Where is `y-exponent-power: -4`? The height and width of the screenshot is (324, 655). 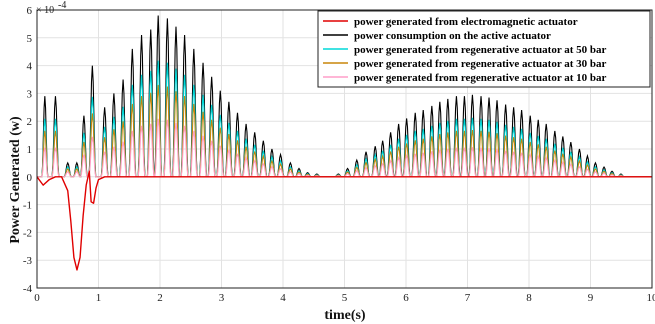 y-exponent-power: -4 is located at coordinates (62, 5).